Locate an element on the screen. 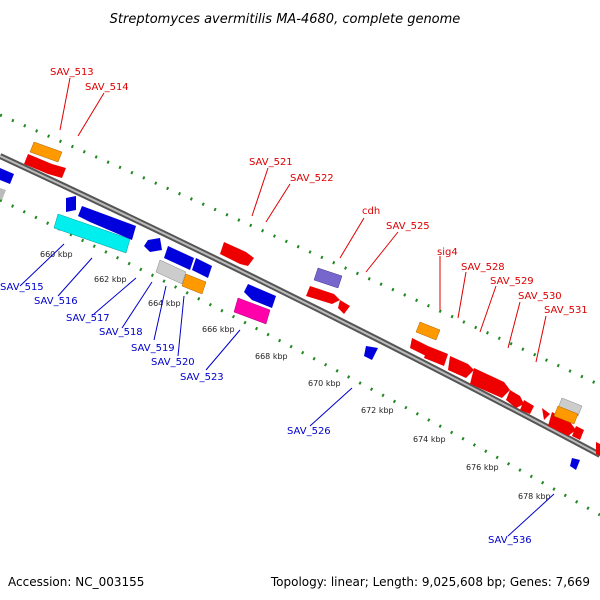 This screenshot has height=600, width=600. kbp-label: 670 kbp is located at coordinates (324, 383).